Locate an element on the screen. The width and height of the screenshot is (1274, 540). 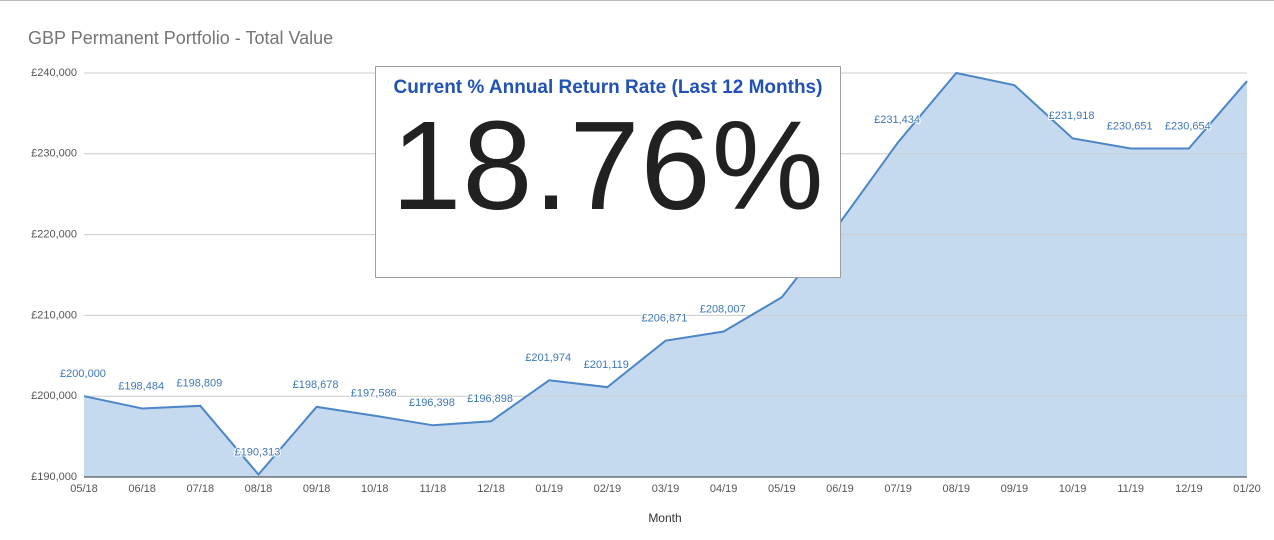
data-label: £230,654 is located at coordinates (1188, 126).